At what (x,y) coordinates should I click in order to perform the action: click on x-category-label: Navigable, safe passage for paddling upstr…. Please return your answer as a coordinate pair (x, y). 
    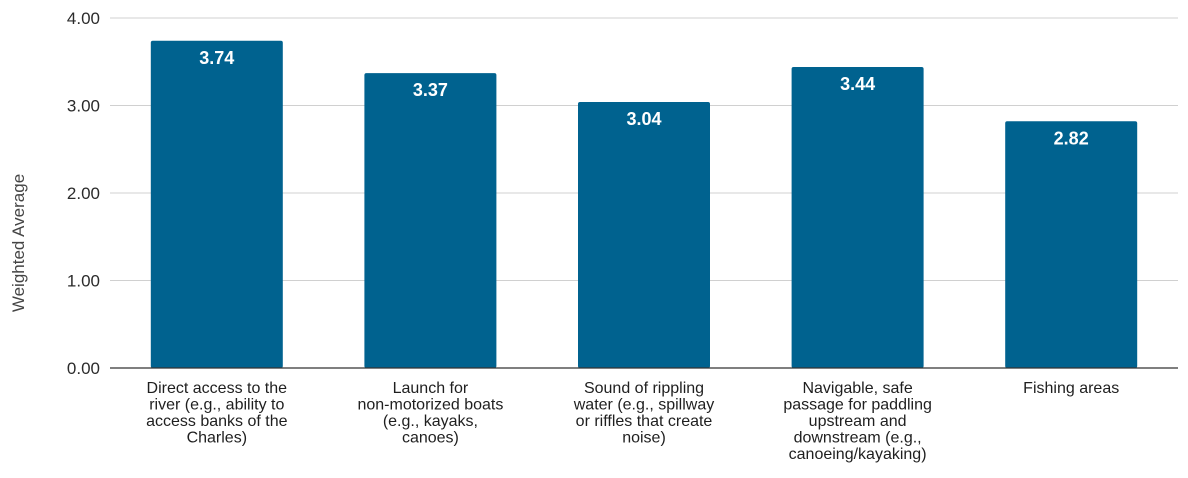
    Looking at the image, I should click on (857, 421).